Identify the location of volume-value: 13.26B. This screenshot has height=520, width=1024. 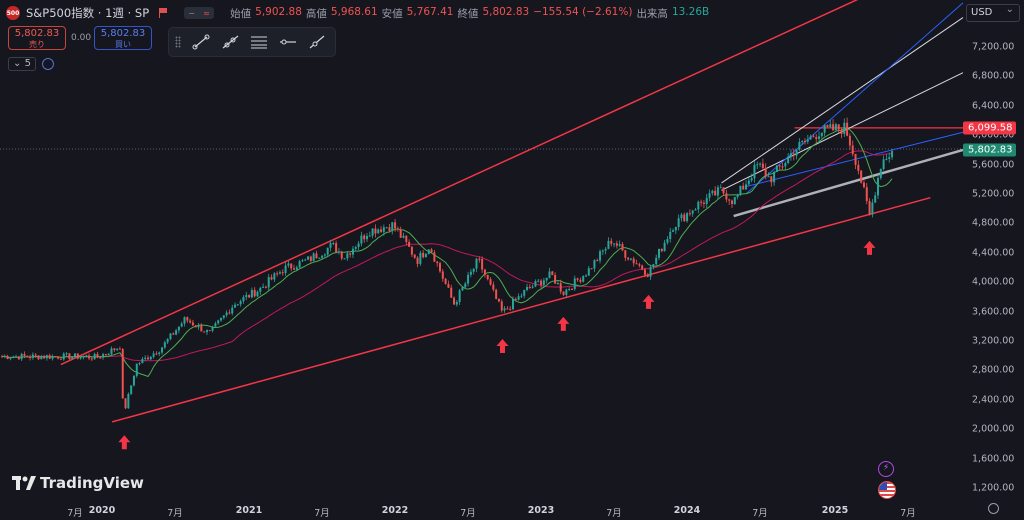
(690, 11).